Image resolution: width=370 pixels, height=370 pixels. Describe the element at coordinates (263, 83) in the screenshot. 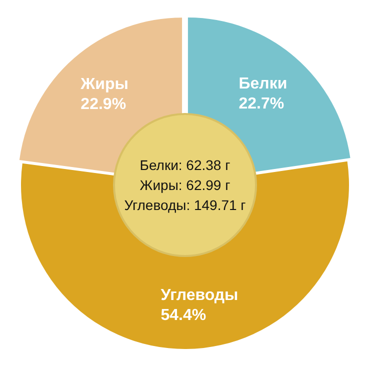

I see `slice-label: Белки` at that location.